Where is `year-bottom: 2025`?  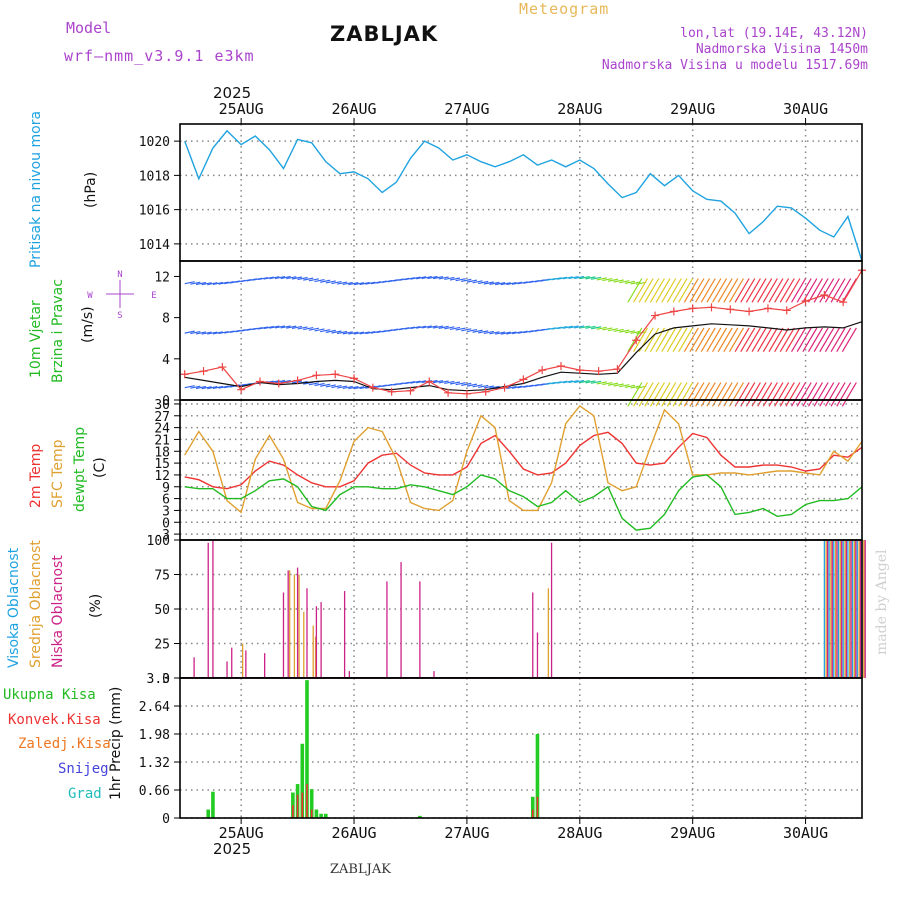
year-bottom: 2025 is located at coordinates (232, 849).